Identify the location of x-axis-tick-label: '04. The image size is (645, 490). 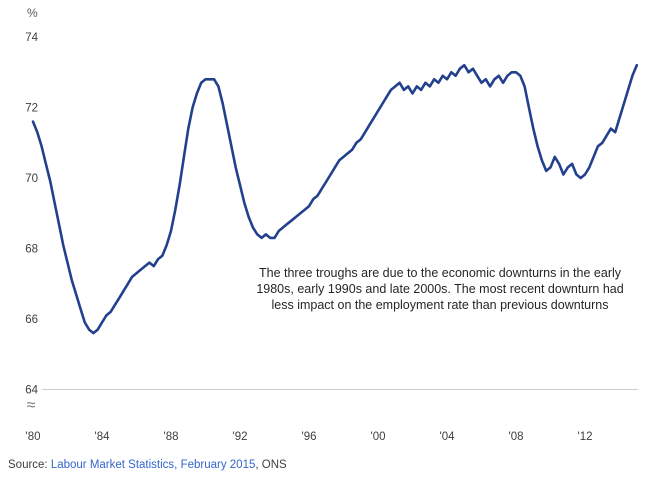
(448, 437).